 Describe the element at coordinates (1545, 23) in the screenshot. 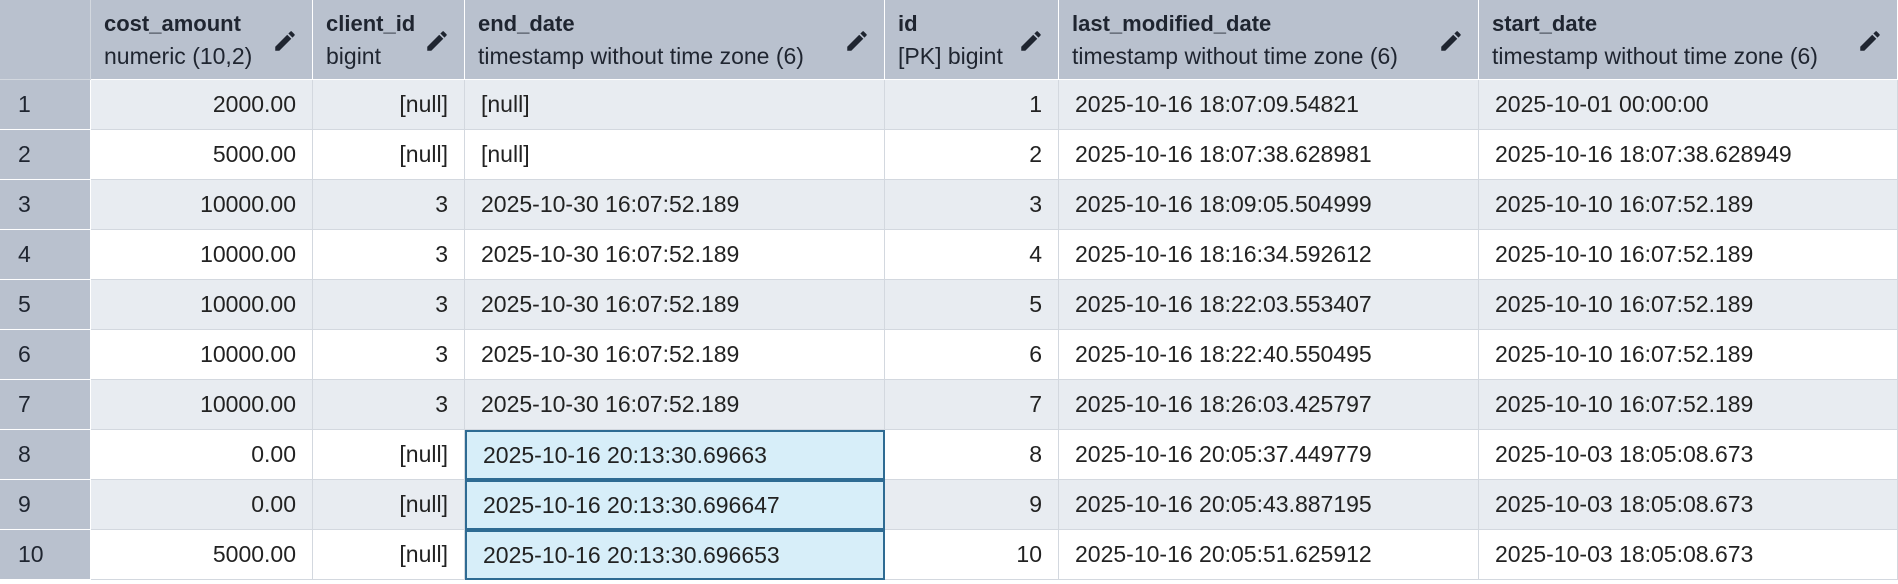

I see `column-name: start_date` at that location.